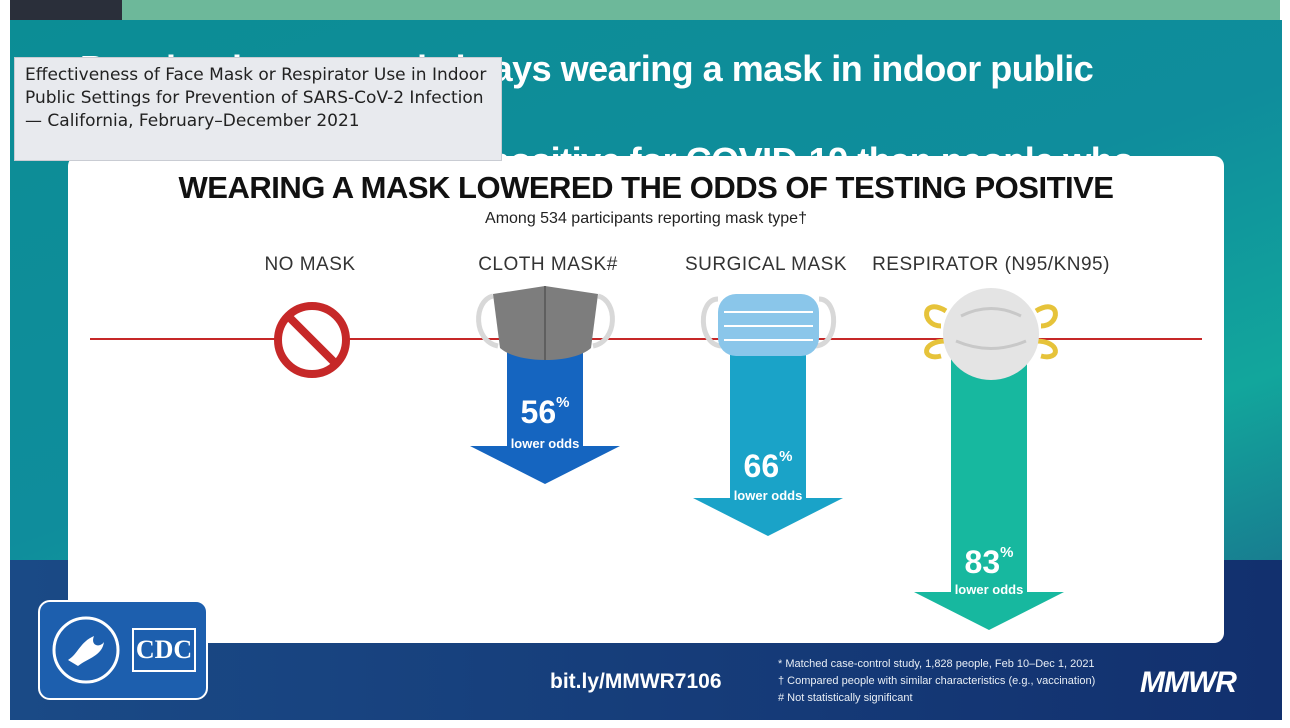 This screenshot has height=728, width=1290. I want to click on cloth-mask-icon, so click(545, 323).